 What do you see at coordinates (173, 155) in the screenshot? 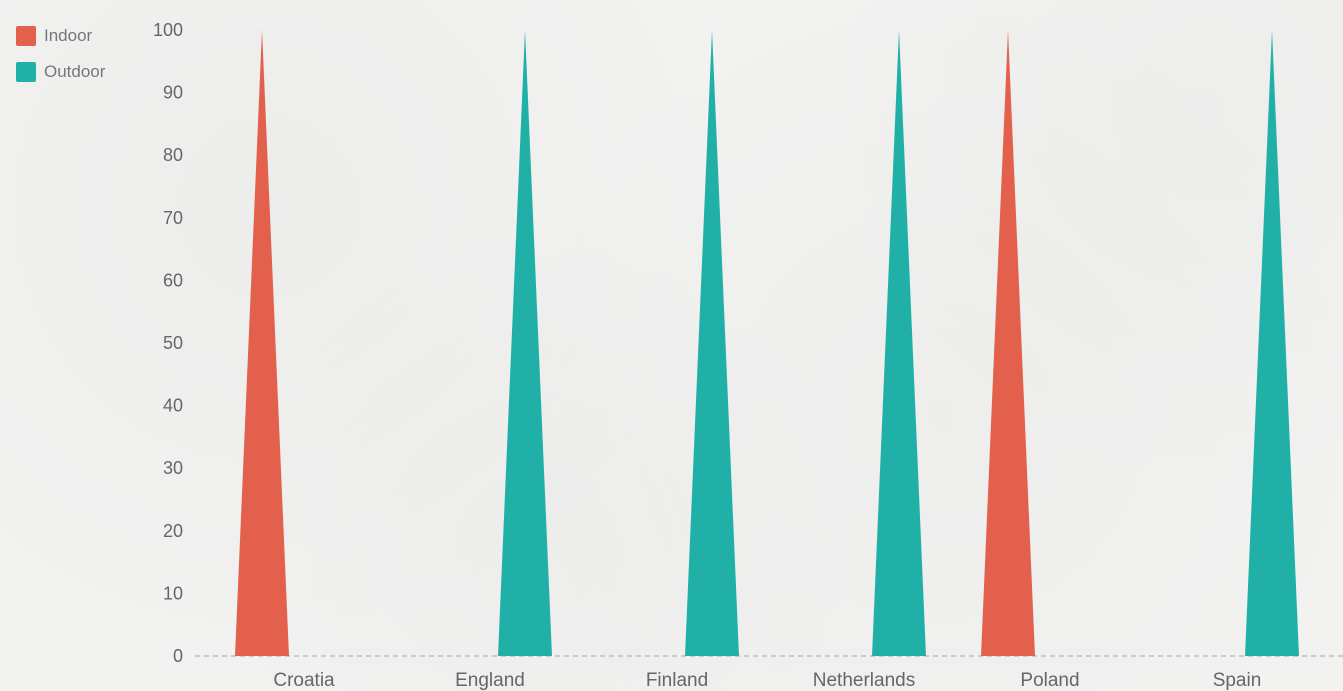
I see `y-tick-label: 80` at bounding box center [173, 155].